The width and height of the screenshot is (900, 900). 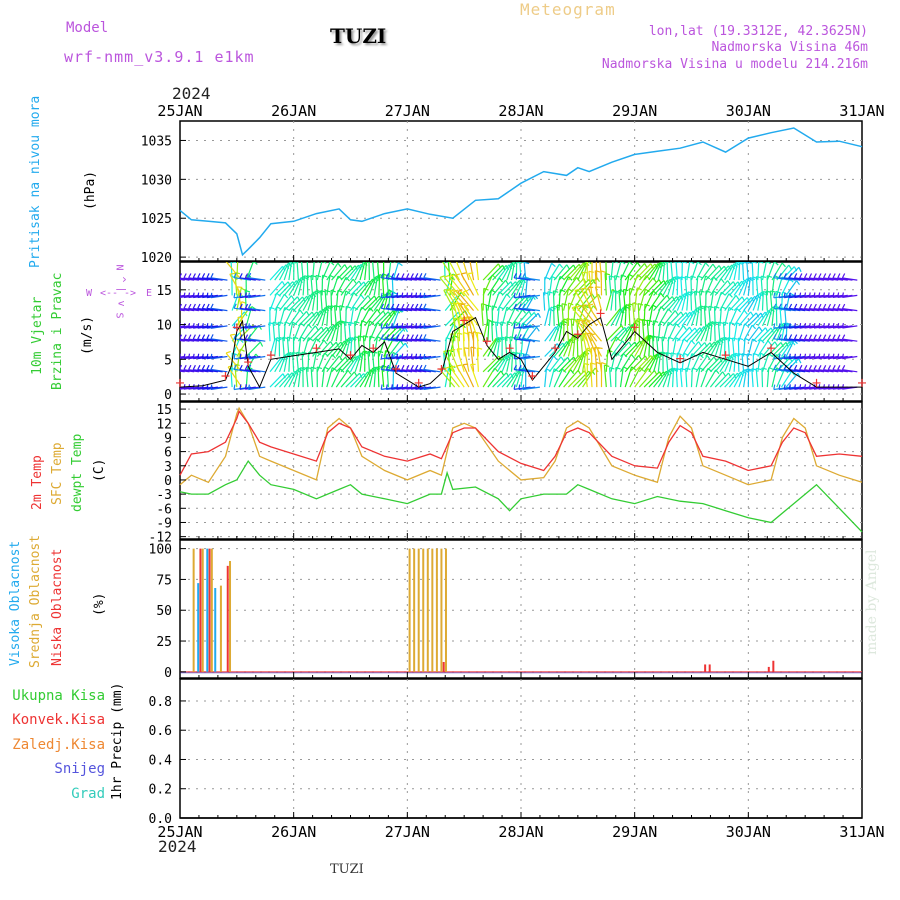 I want to click on x-tick-label-bottom: 28JAN, so click(x=520, y=832).